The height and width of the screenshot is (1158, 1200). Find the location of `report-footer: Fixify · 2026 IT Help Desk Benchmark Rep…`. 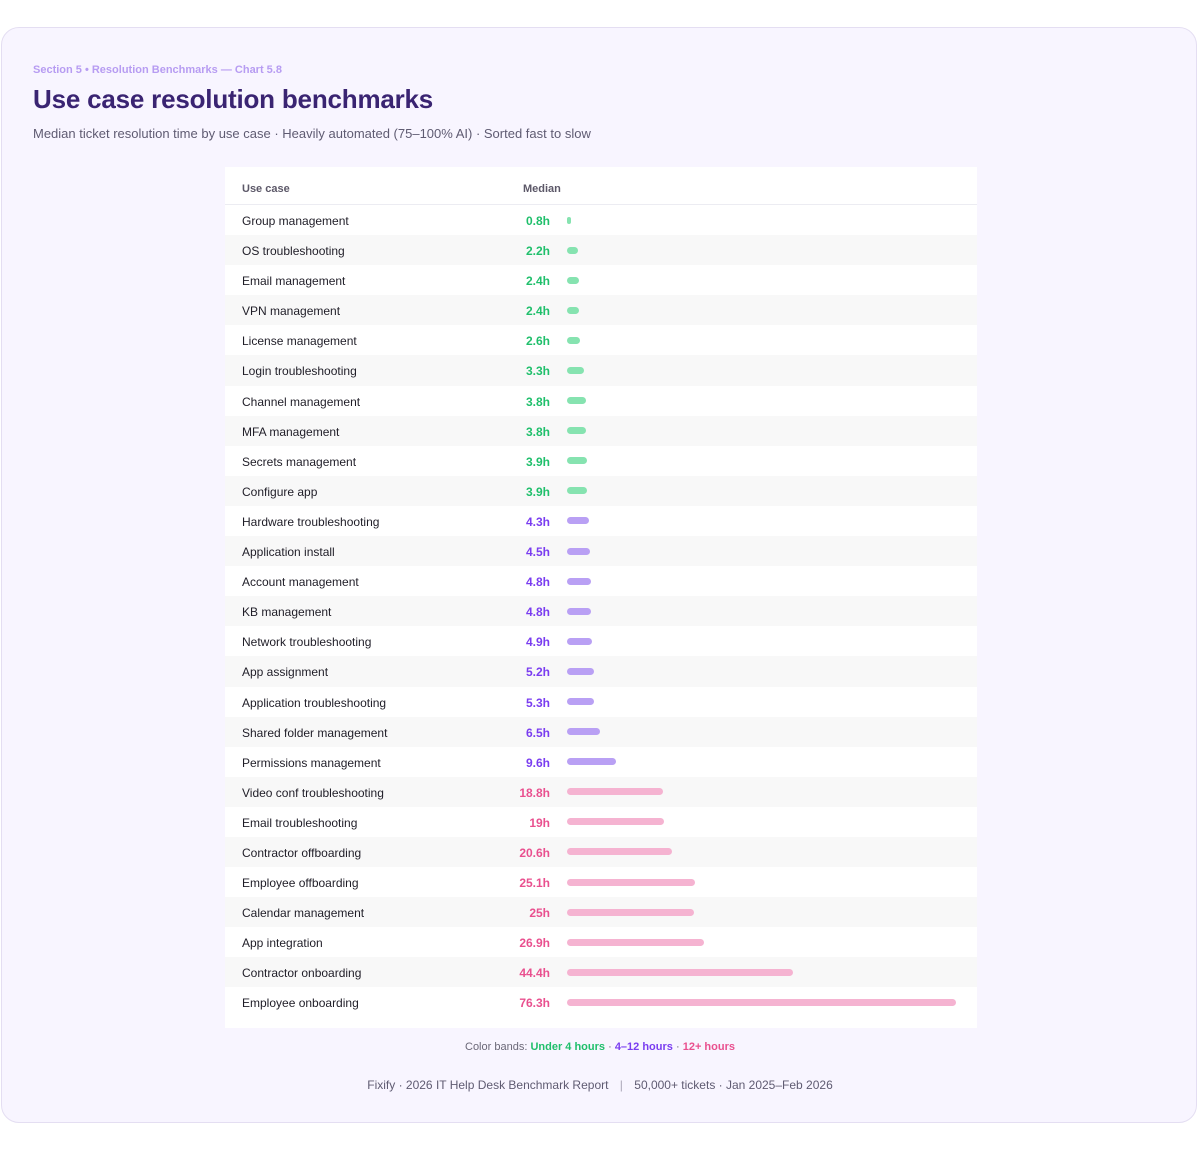

report-footer: Fixify · 2026 IT Help Desk Benchmark Rep… is located at coordinates (600, 1085).